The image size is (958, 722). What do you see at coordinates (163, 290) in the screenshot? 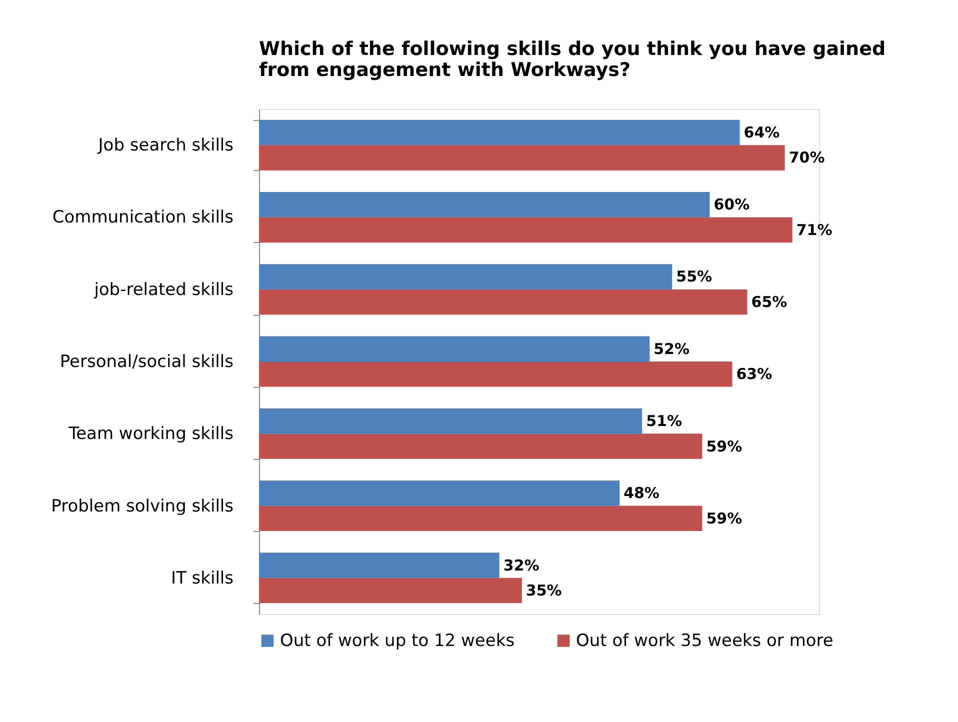
I see `y-tick-label: job-related skills` at bounding box center [163, 290].